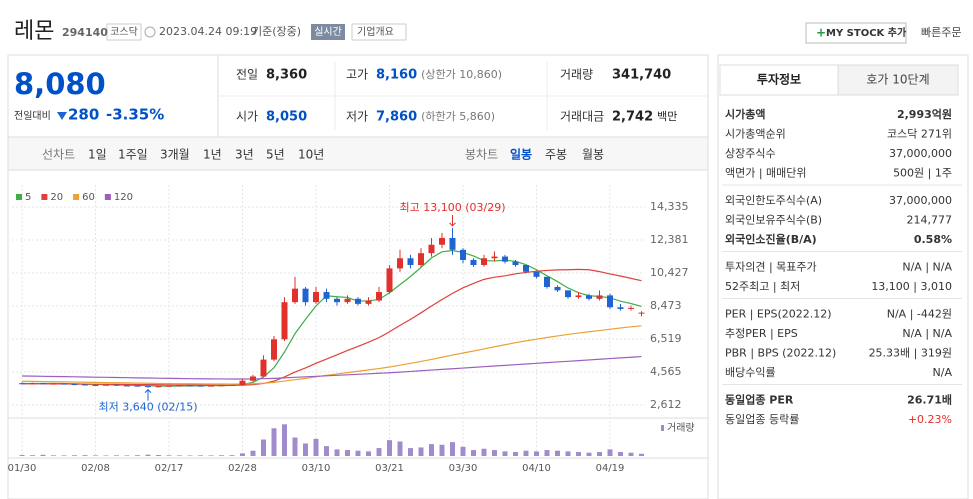 This screenshot has height=499, width=973. Describe the element at coordinates (286, 117) in the screenshot. I see `summary-value: 8,050` at that location.